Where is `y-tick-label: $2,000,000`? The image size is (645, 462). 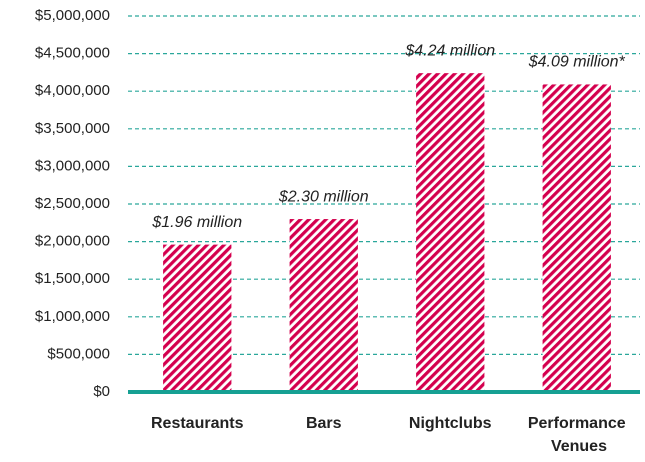
y-tick-label: $2,000,000 is located at coordinates (72, 241).